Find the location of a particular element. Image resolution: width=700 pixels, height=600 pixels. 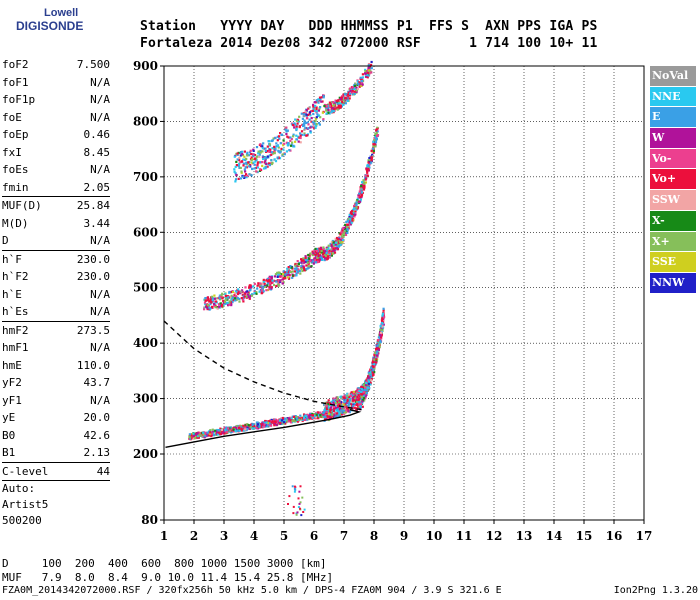

x-tick-label: 6 is located at coordinates (314, 536).